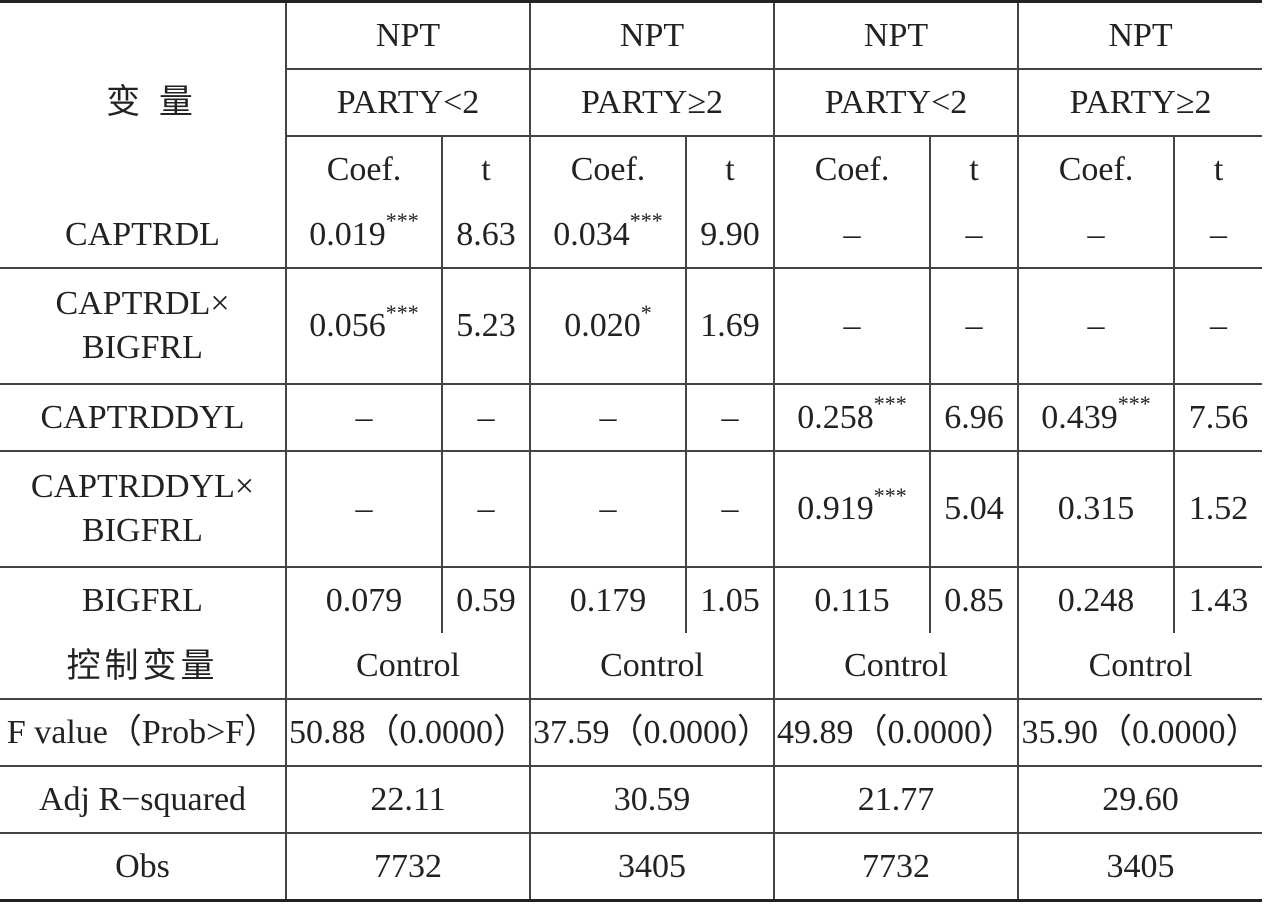  What do you see at coordinates (1140, 866) in the screenshot?
I see `summary-value: 3405` at bounding box center [1140, 866].